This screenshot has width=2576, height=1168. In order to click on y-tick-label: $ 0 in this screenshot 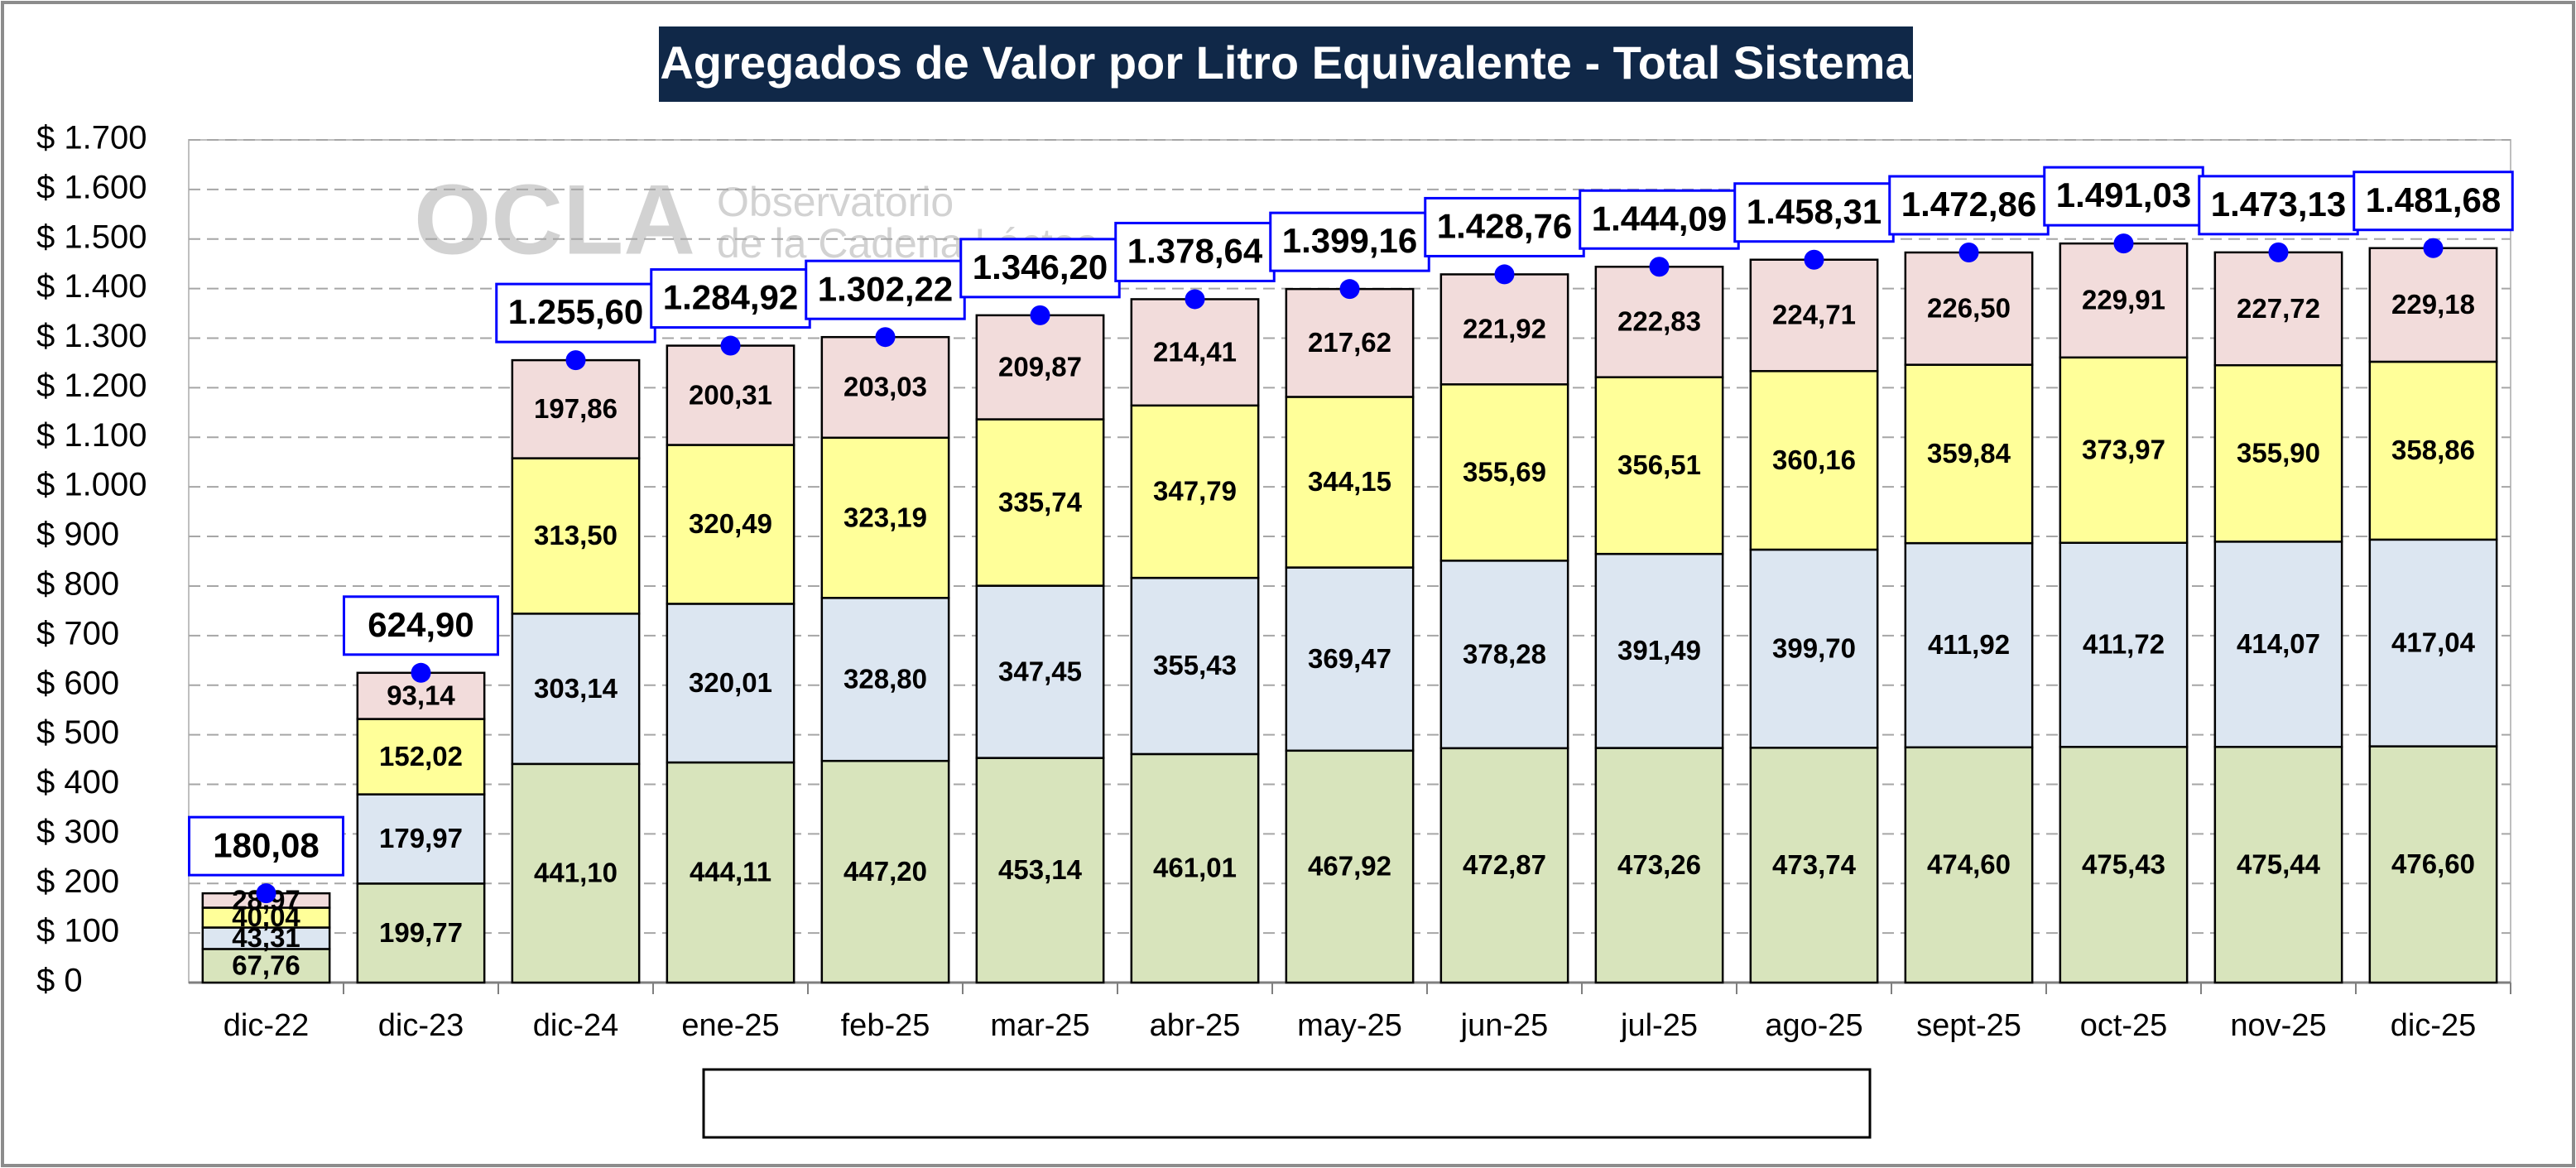, I will do `click(59, 981)`.